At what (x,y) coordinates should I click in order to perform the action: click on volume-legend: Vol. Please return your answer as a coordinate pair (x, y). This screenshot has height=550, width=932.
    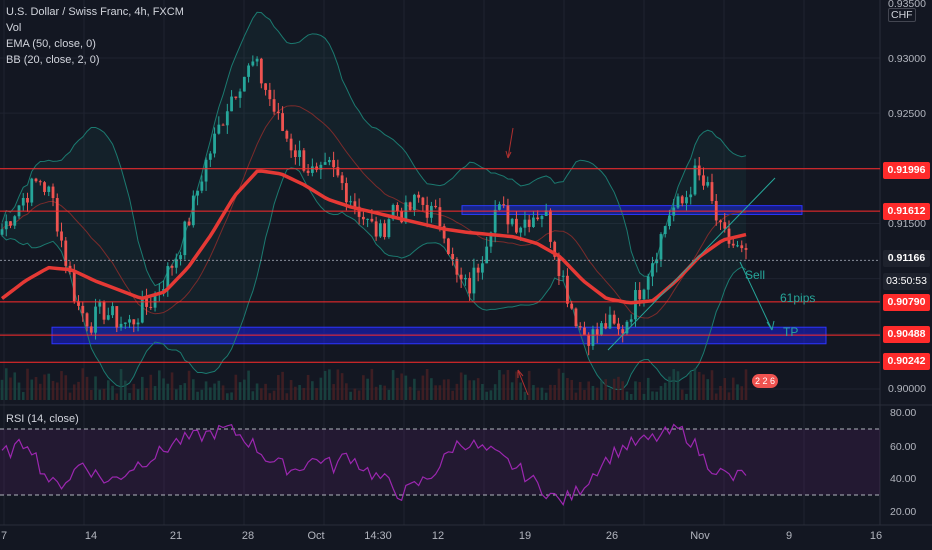
    Looking at the image, I should click on (14, 28).